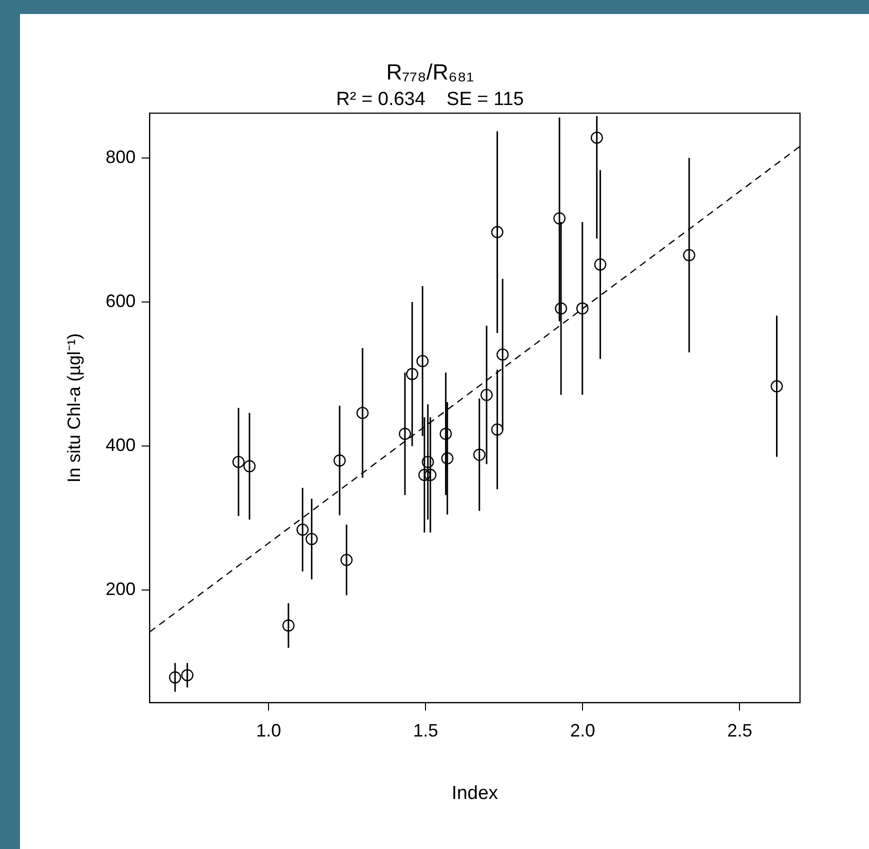 The image size is (869, 849). I want to click on x-tick-label: 2.0, so click(583, 730).